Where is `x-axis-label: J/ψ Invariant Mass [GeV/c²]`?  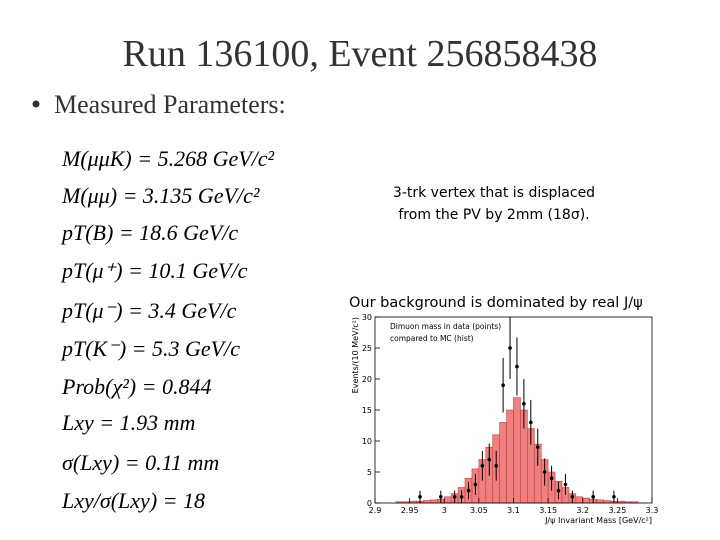
x-axis-label: J/ψ Invariant Mass [GeV/c²] is located at coordinates (598, 520).